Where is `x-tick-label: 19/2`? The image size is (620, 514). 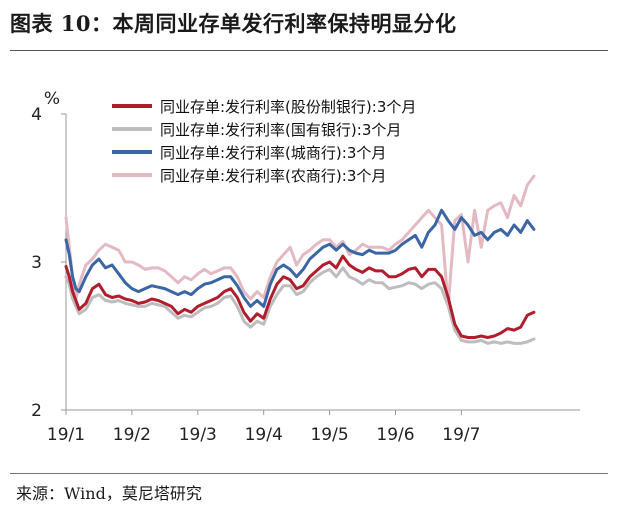
x-tick-label: 19/2 is located at coordinates (132, 435).